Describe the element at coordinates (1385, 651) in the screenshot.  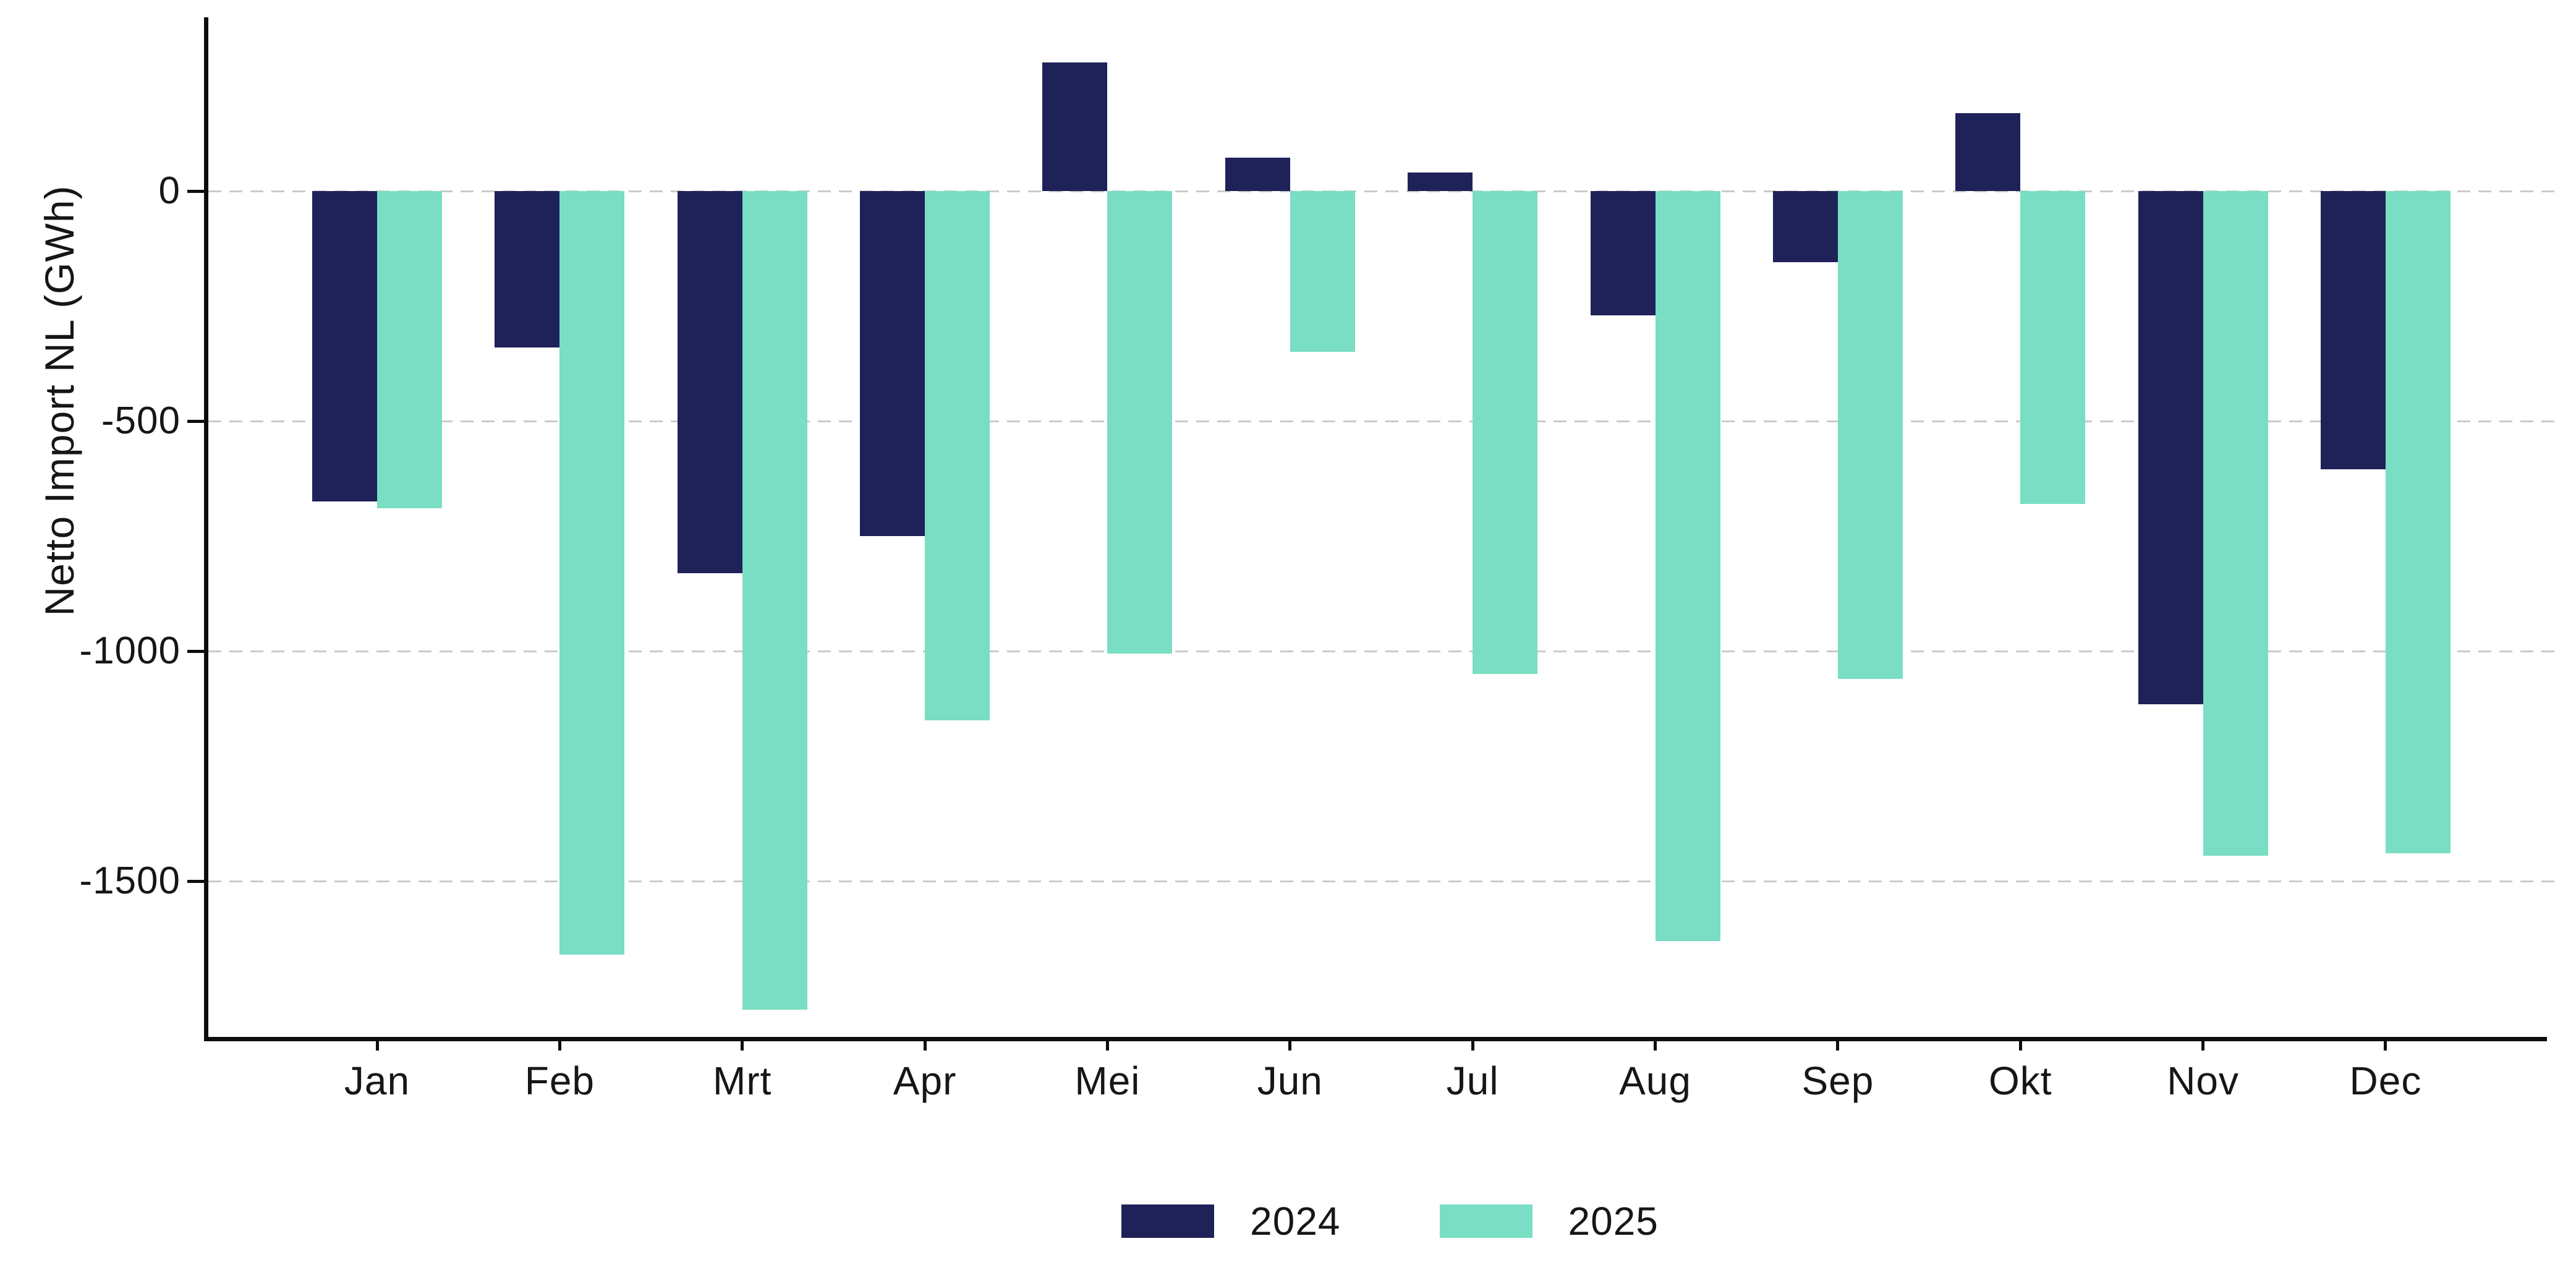
I see `gridline--1000` at that location.